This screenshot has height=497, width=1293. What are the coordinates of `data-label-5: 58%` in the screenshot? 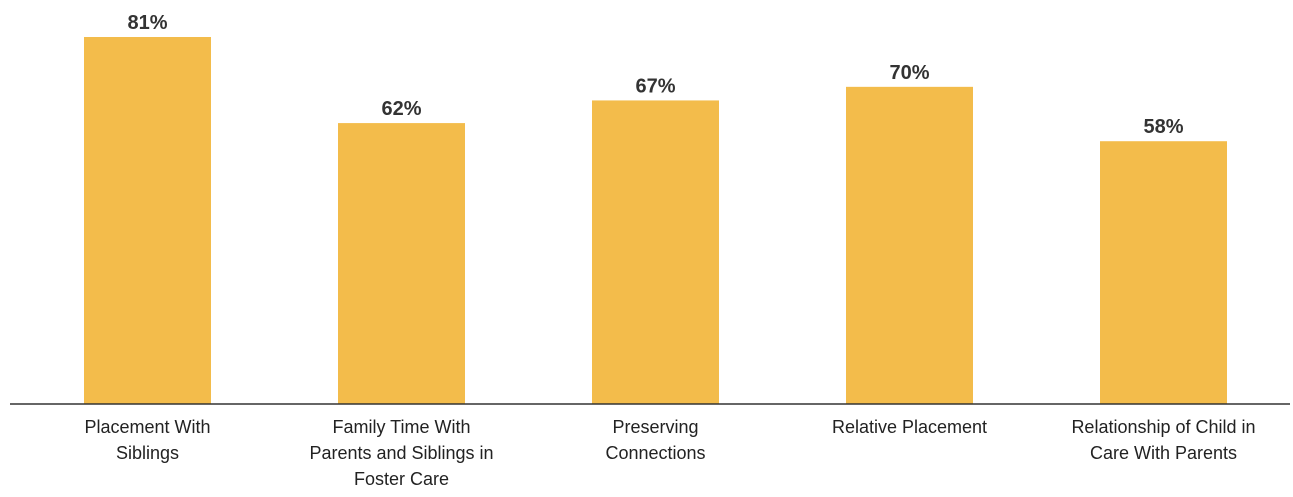 It's located at (1163, 127).